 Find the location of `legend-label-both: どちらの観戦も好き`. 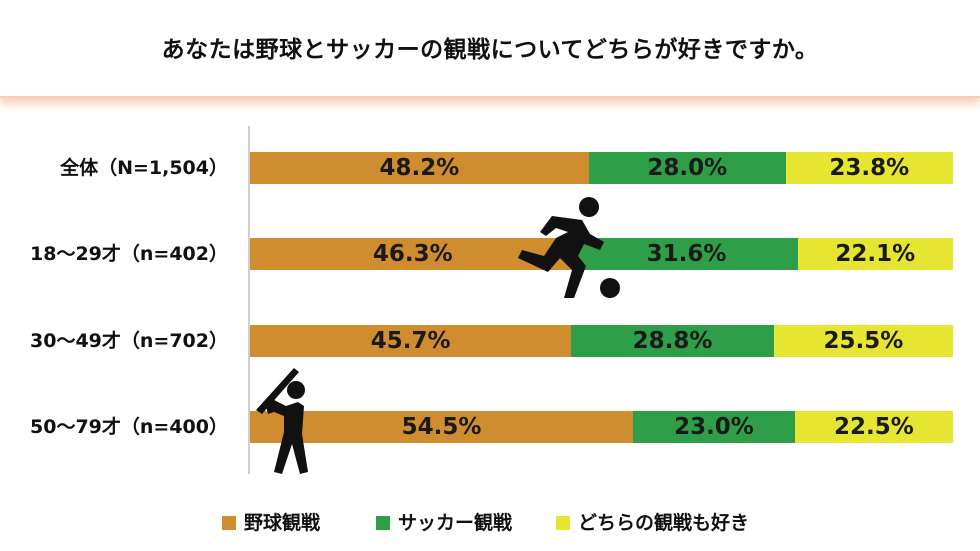

legend-label-both: どちらの観戦も好き is located at coordinates (664, 523).